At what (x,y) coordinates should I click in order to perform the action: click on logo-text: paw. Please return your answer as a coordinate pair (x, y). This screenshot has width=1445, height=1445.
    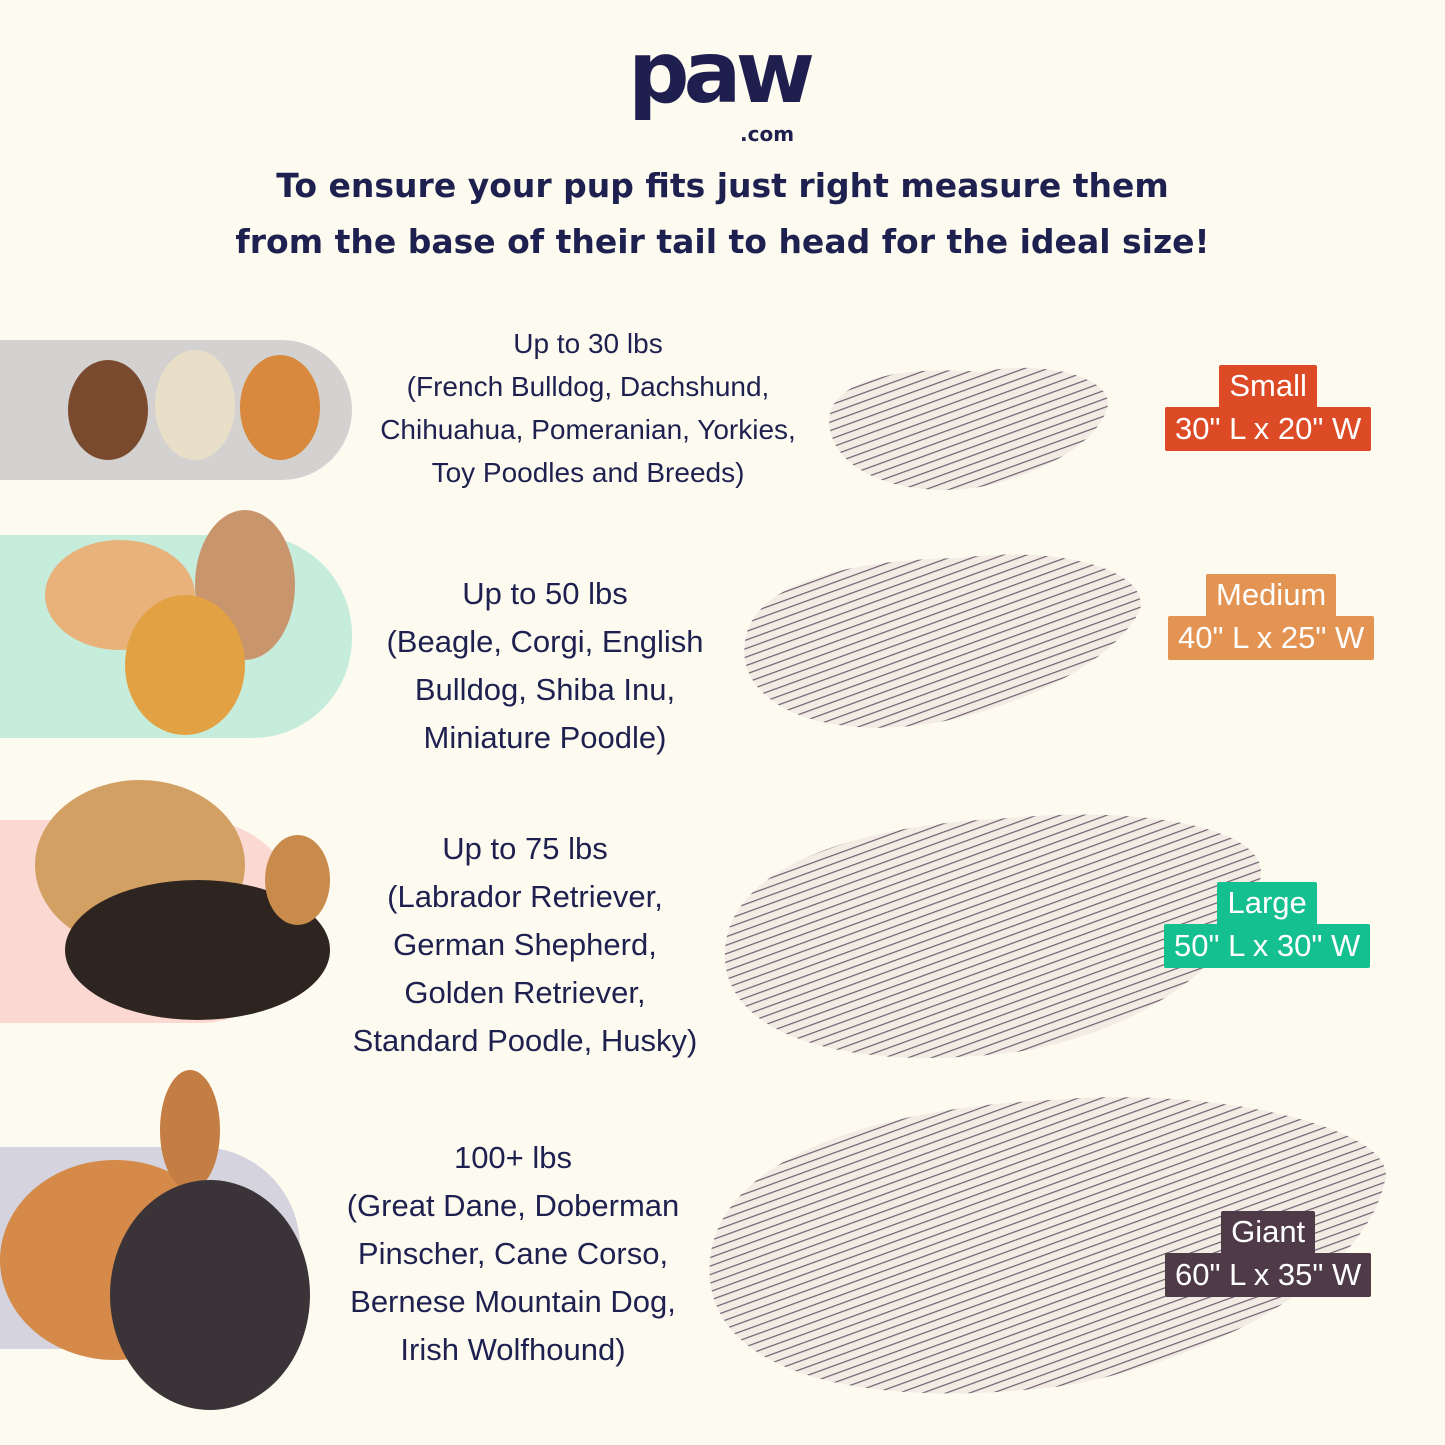
    Looking at the image, I should click on (721, 73).